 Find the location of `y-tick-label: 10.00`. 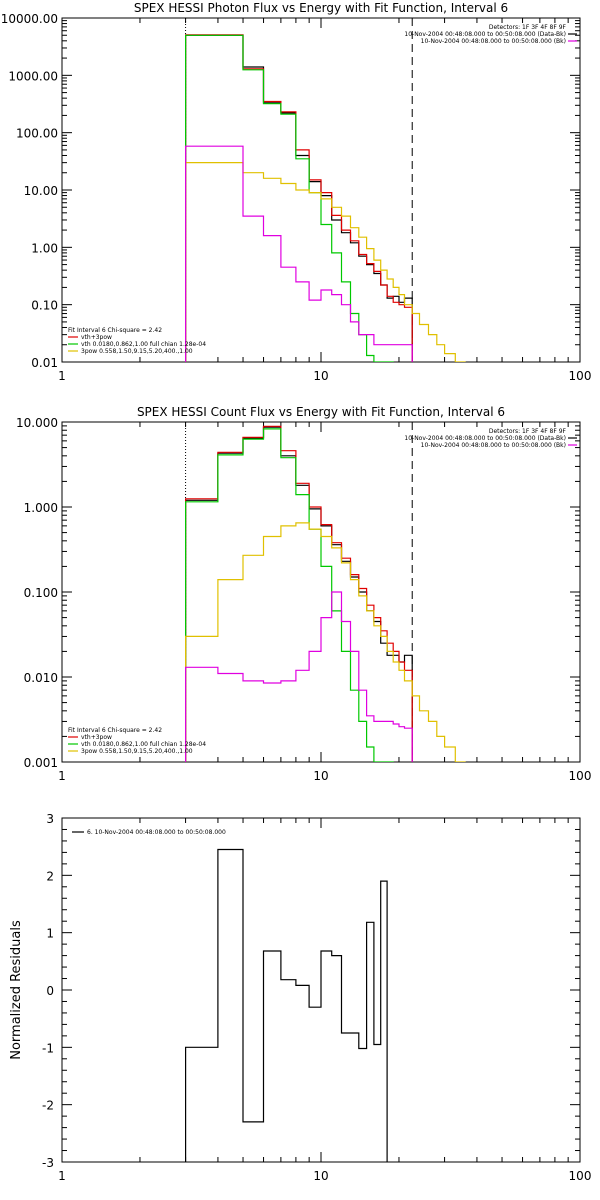

y-tick-label: 10.00 is located at coordinates (41, 191).